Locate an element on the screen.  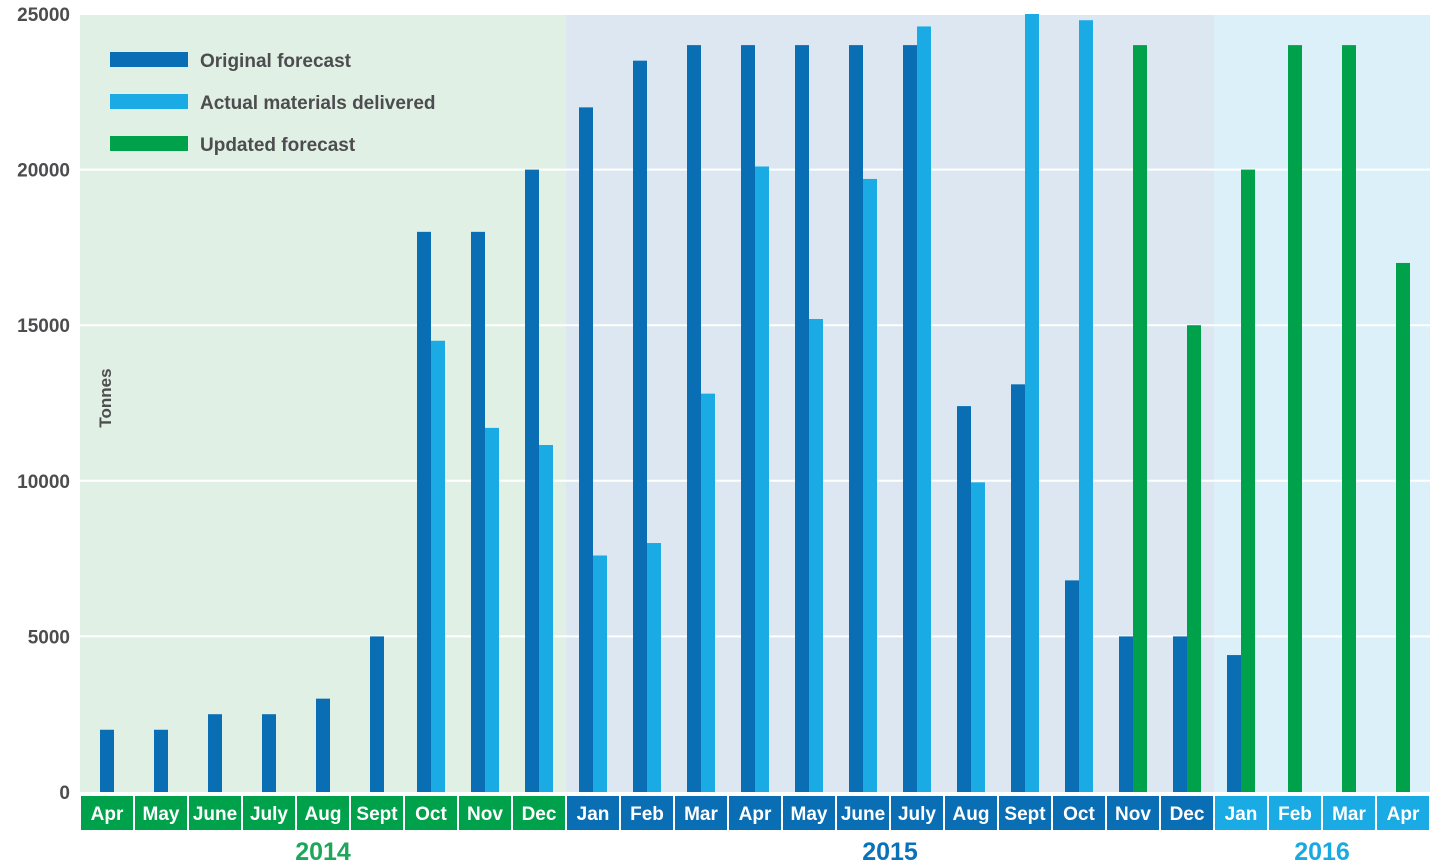
y-tick-label: 10000 is located at coordinates (43, 482).